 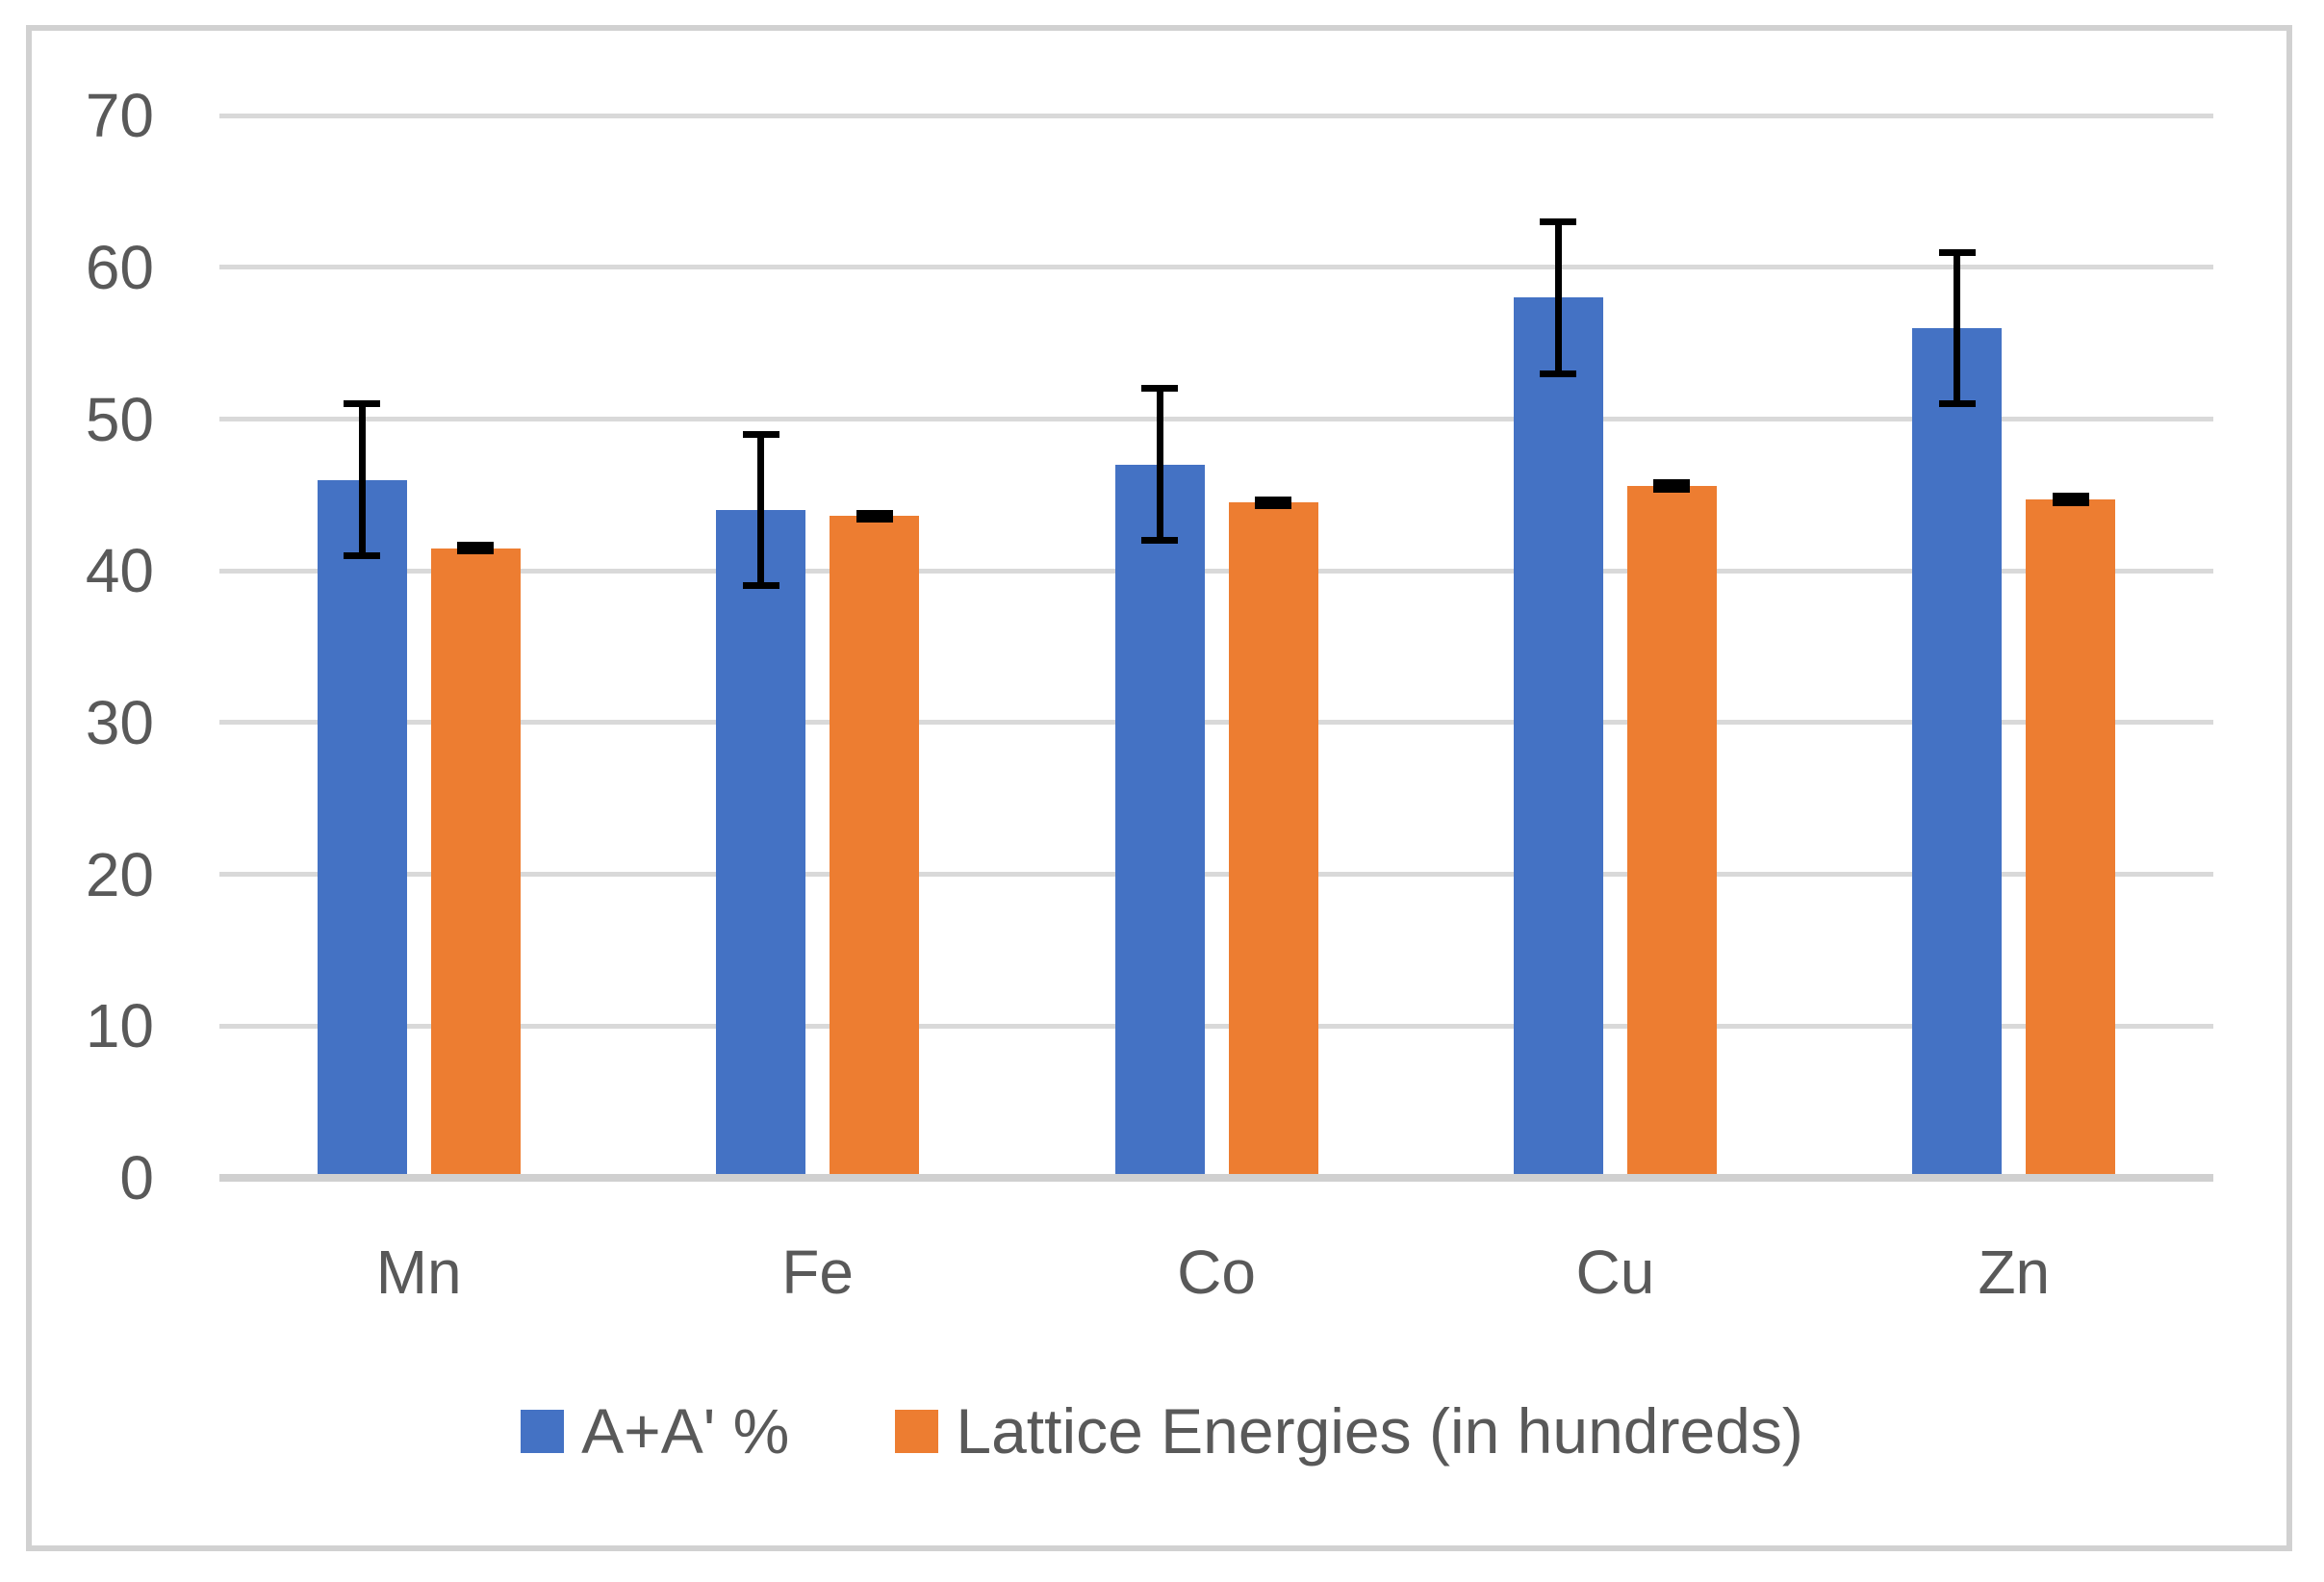 What do you see at coordinates (1672, 830) in the screenshot?
I see `bar-lattice-energies-in-hundreds--cu` at bounding box center [1672, 830].